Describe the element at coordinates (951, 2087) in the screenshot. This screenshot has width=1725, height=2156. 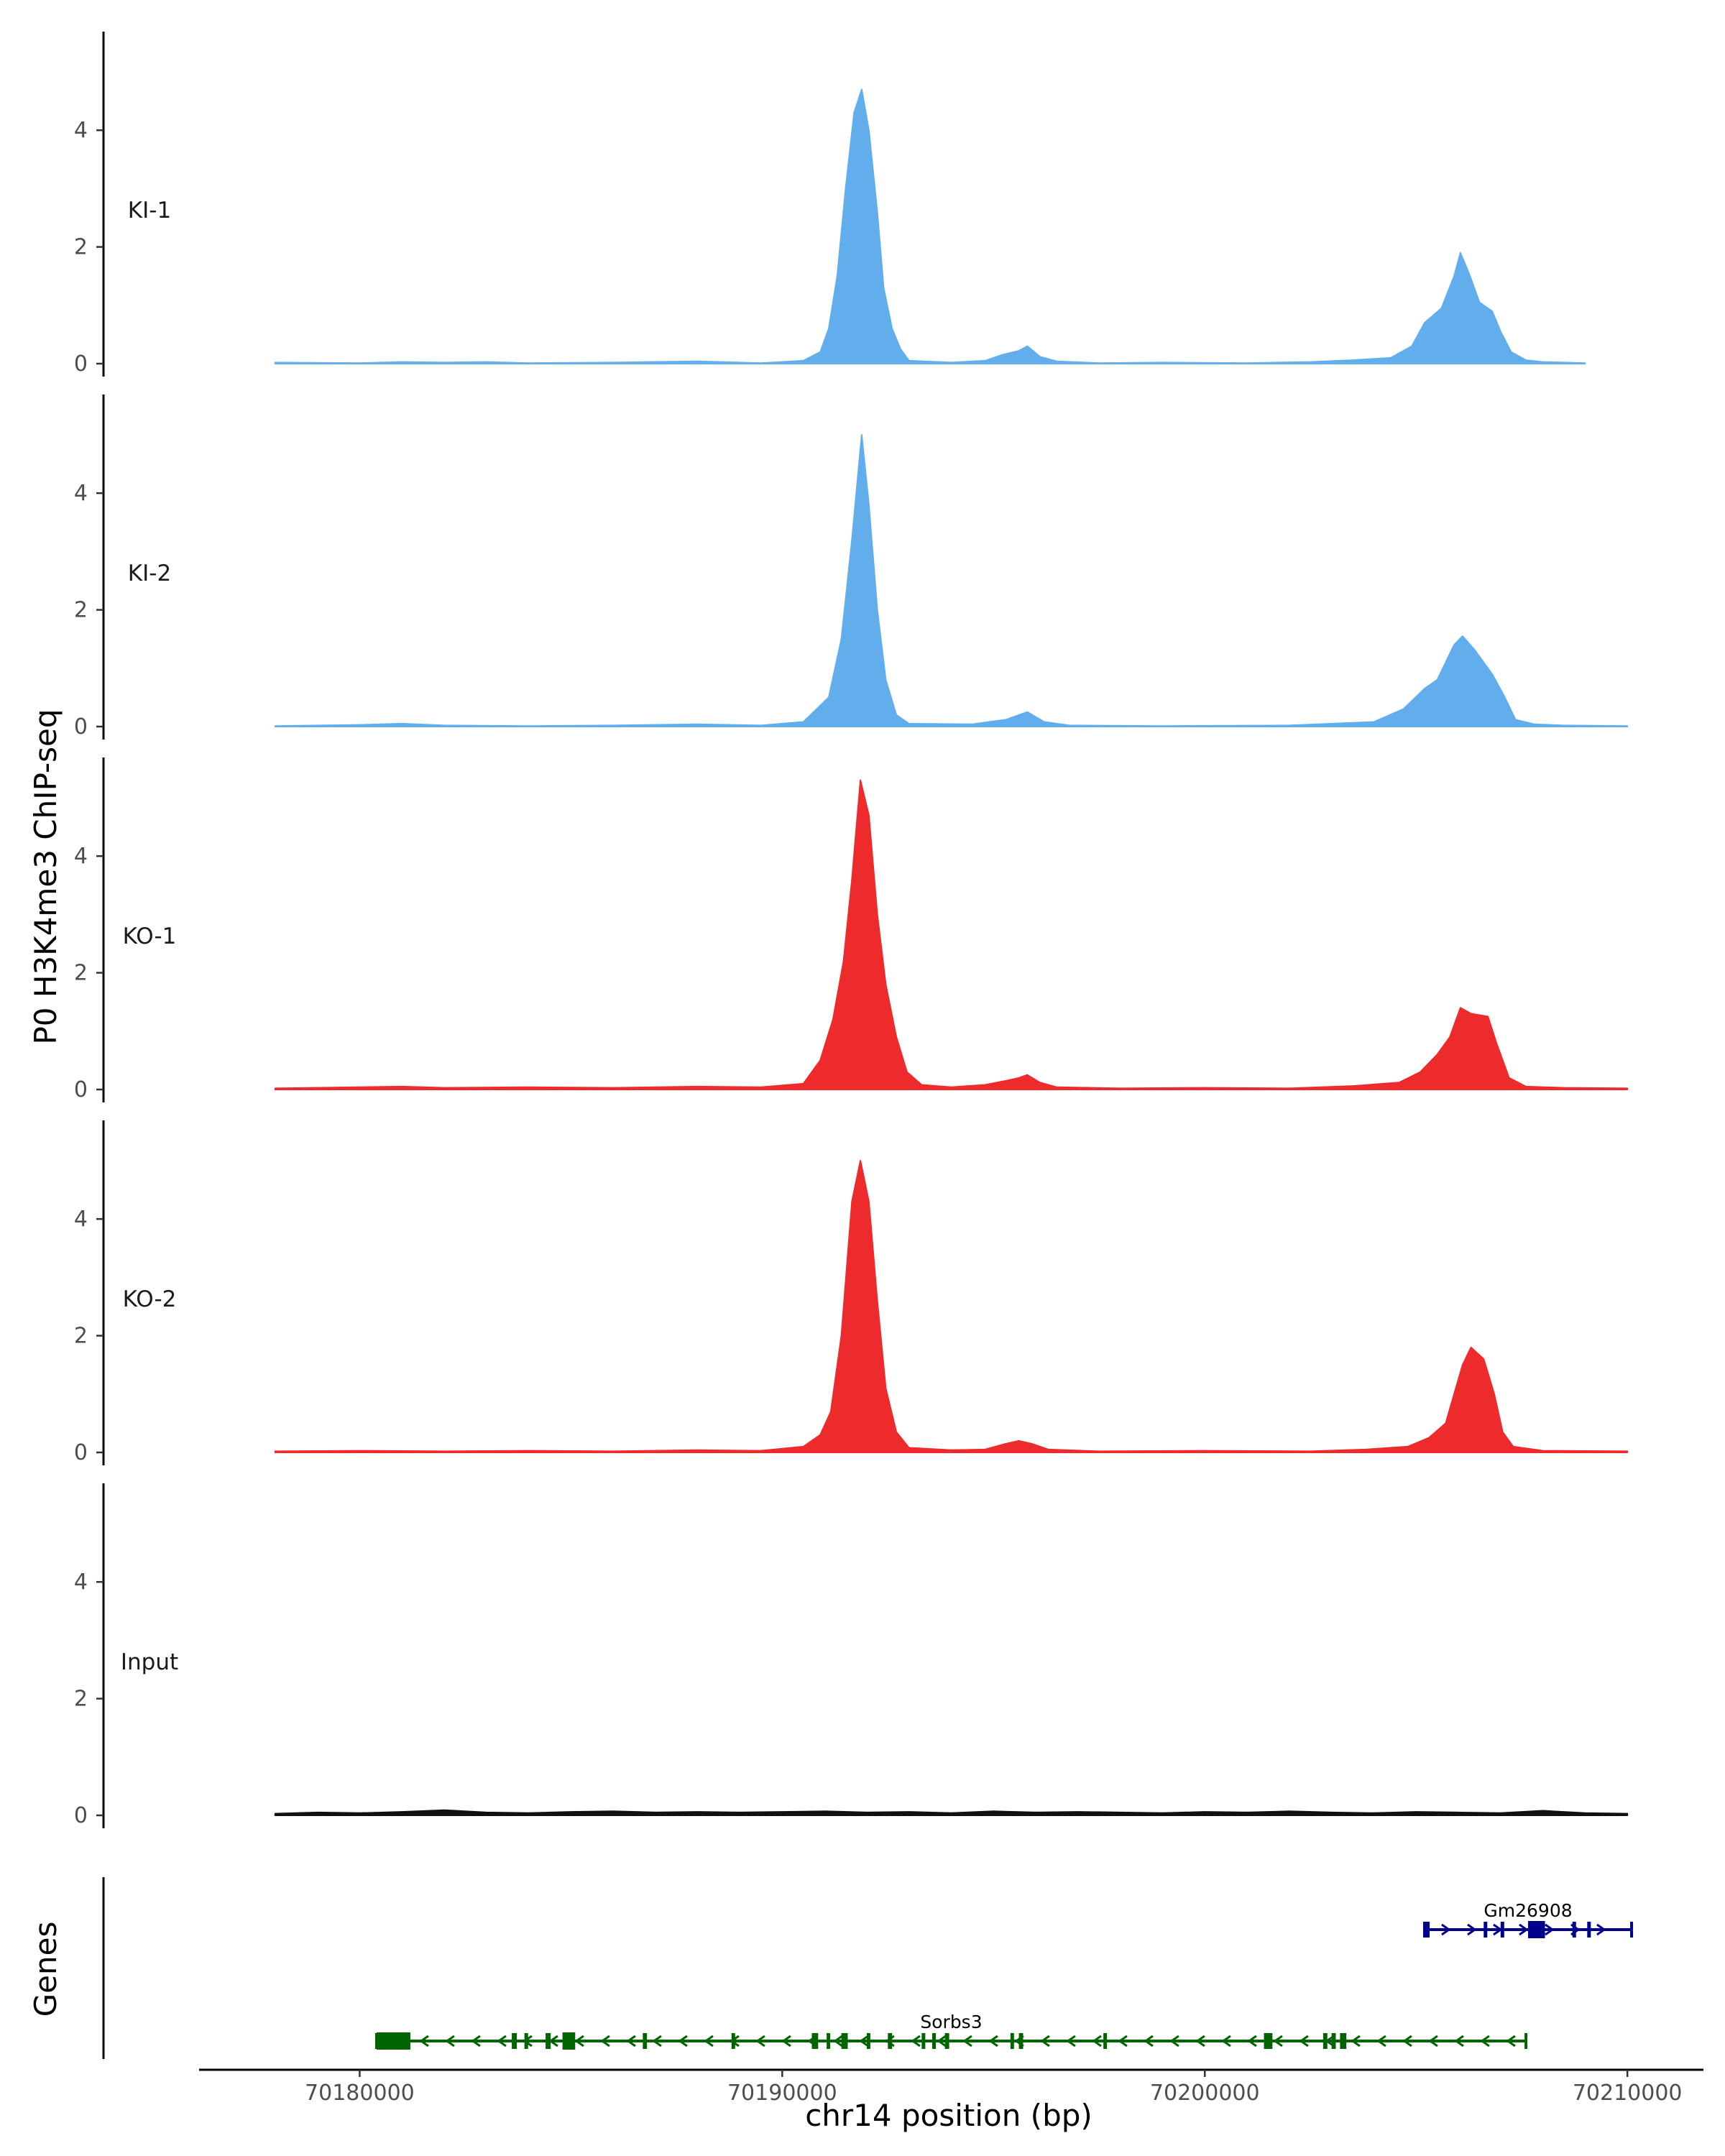
I see `x-axis: 70180000 70190000 70200000 70210000` at that location.